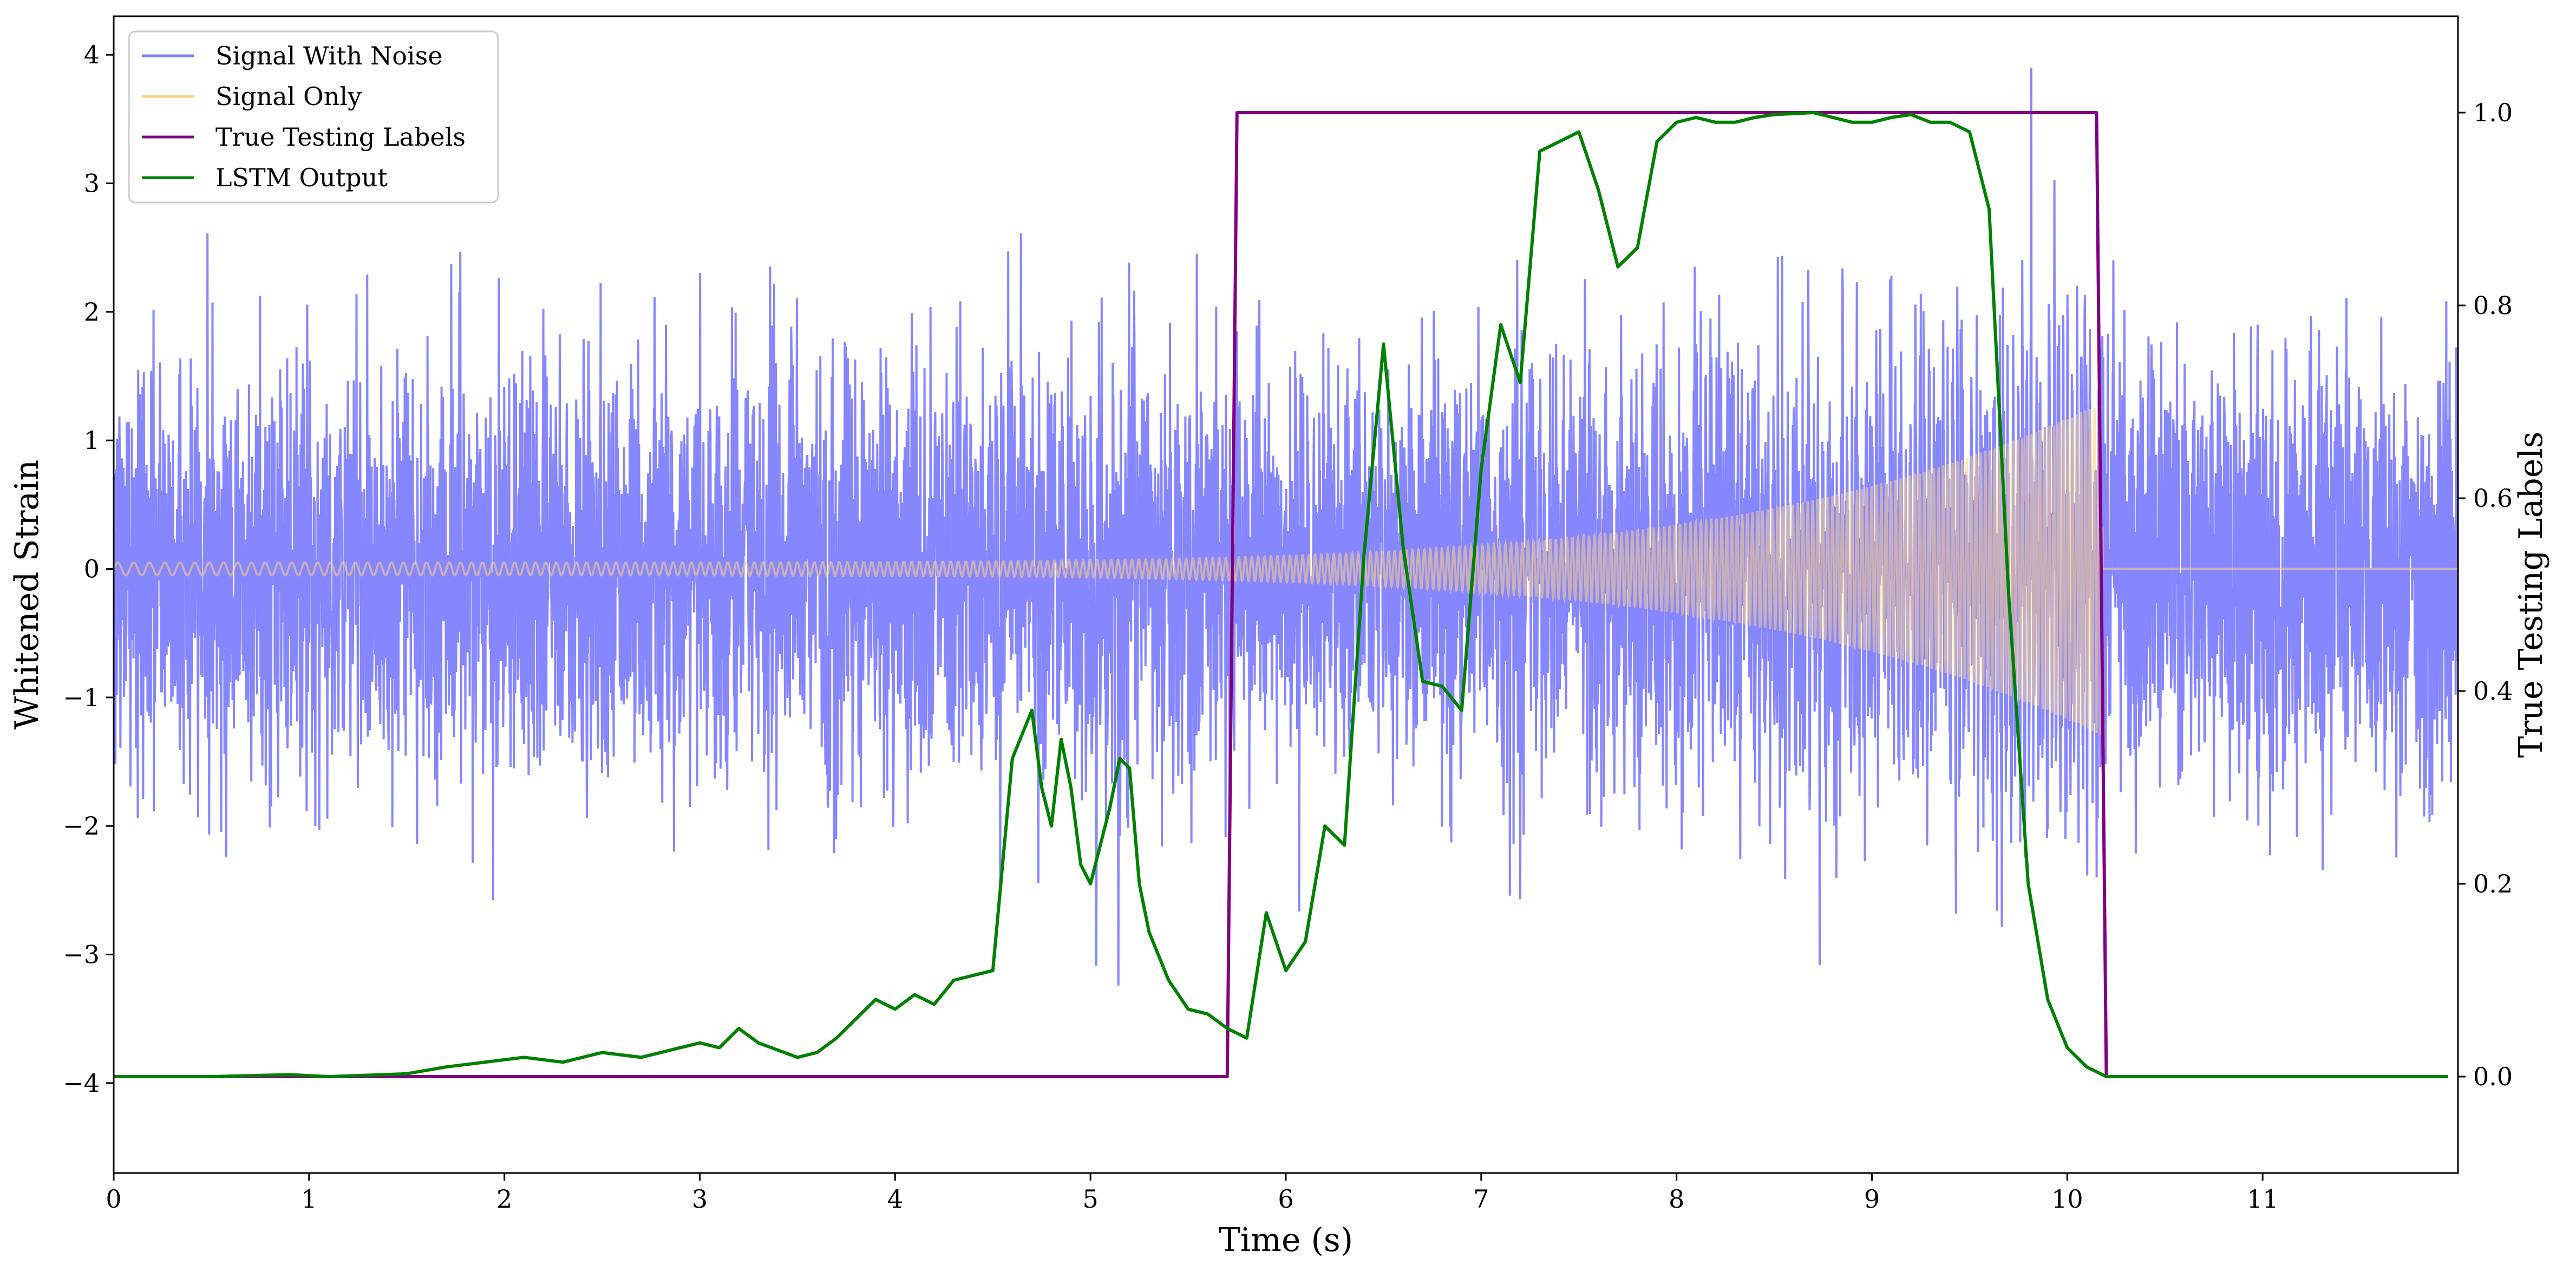 The width and height of the screenshot is (2576, 1277). I want to click on y-right-tick-label: 0.6, so click(2493, 498).